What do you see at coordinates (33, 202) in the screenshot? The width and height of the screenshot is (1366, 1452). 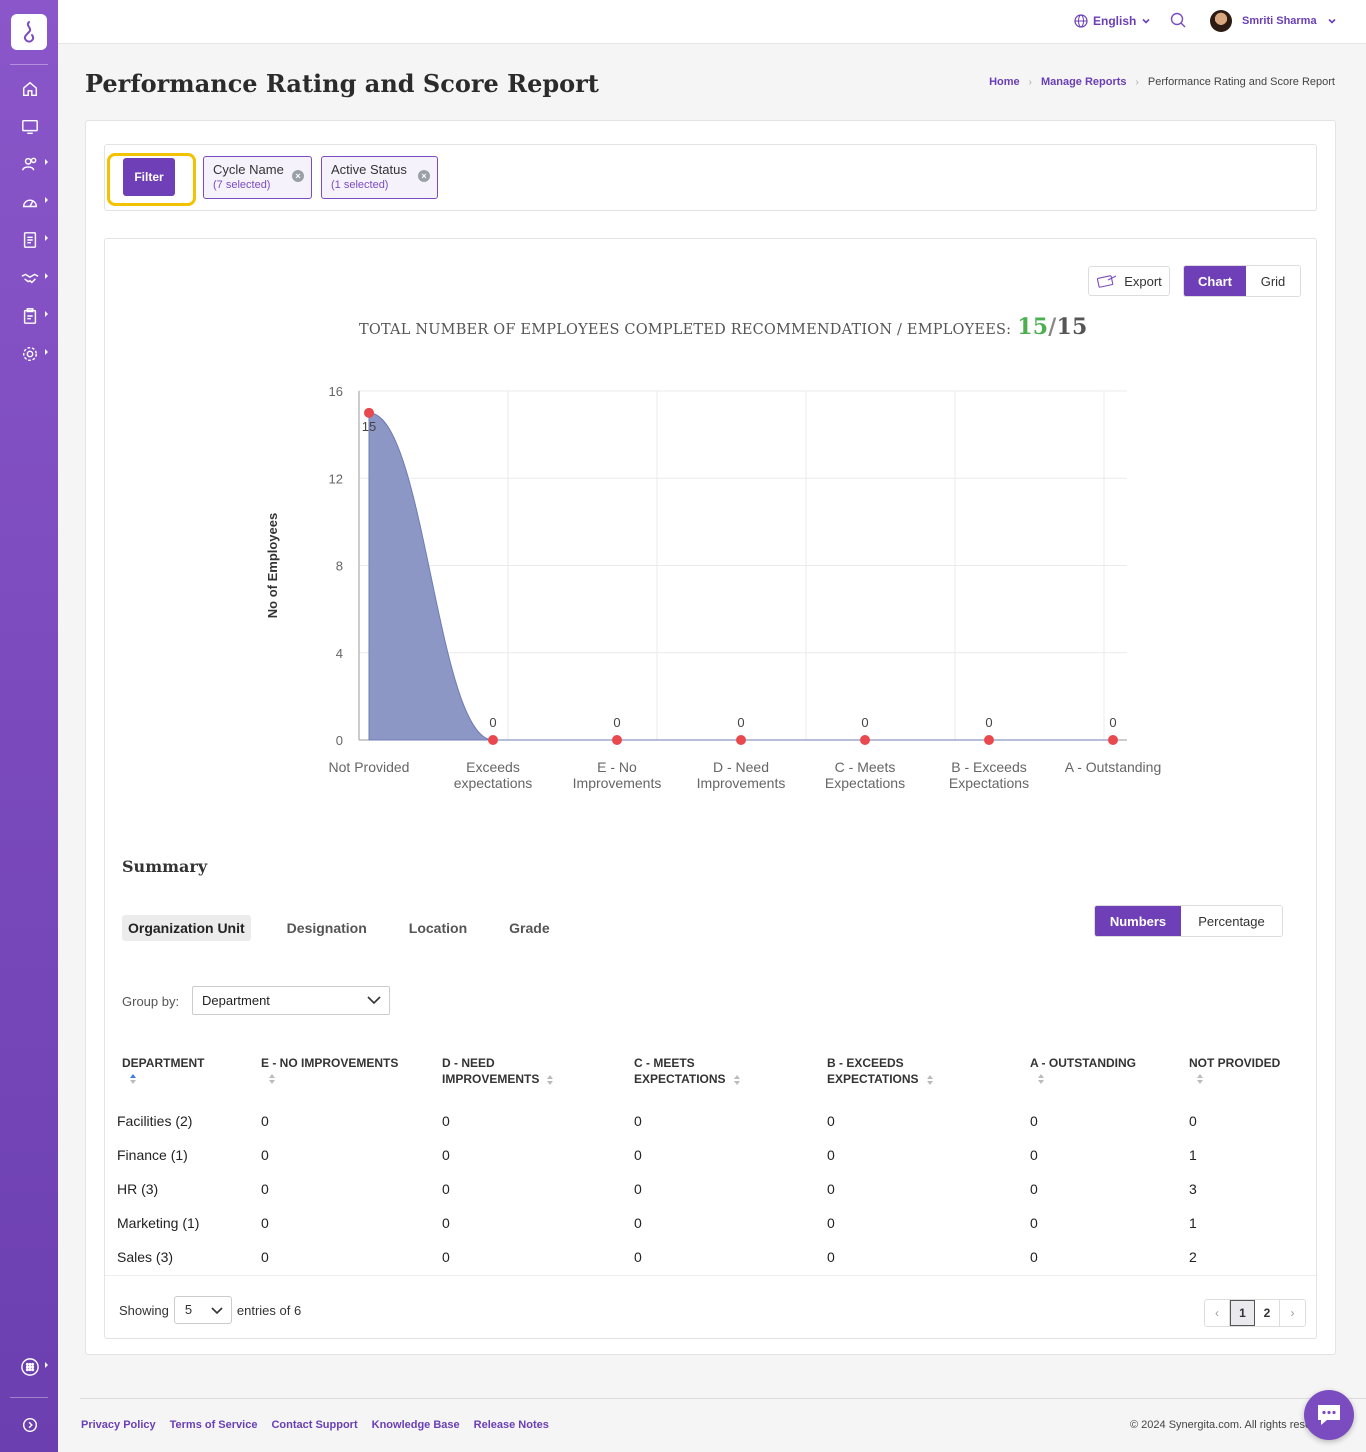 I see `dashboard-icon` at bounding box center [33, 202].